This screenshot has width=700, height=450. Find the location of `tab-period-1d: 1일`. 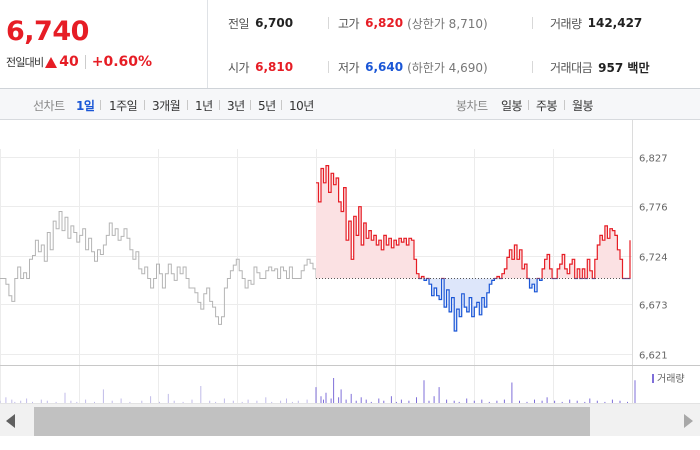

tab-period-1d: 1일 is located at coordinates (85, 106).